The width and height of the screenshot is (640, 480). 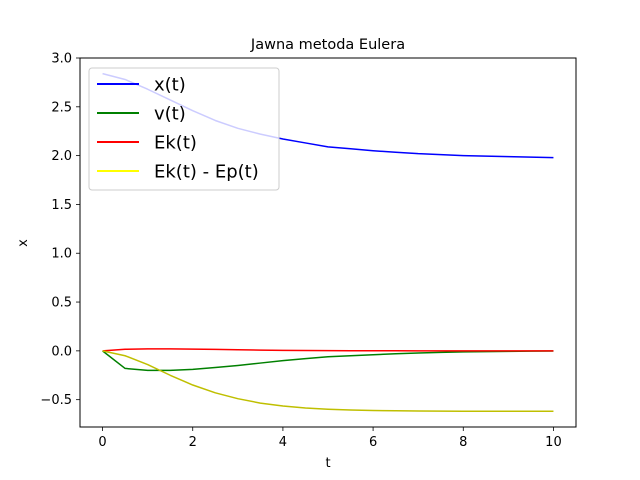 I want to click on x-tick-label: 0, so click(x=102, y=442).